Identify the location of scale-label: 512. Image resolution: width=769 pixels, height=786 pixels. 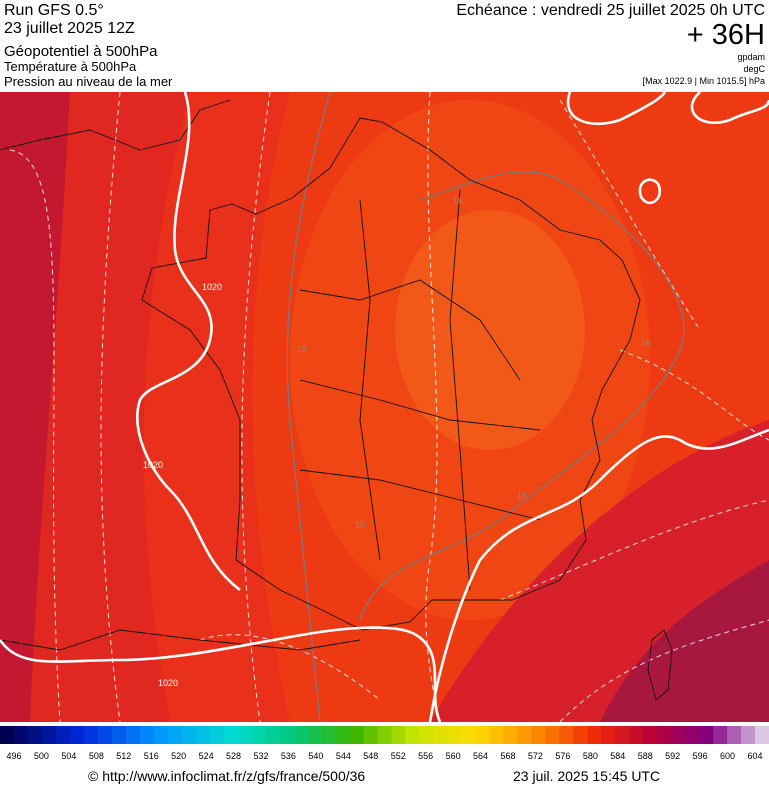
(123, 756).